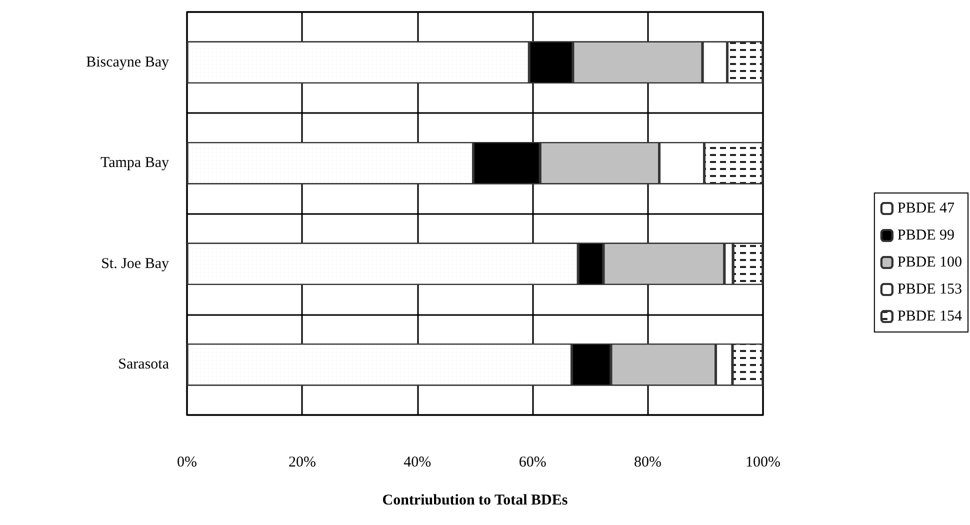 The width and height of the screenshot is (970, 525). Describe the element at coordinates (475, 500) in the screenshot. I see `x-axis-title: Contriubution to Total BDEs` at that location.